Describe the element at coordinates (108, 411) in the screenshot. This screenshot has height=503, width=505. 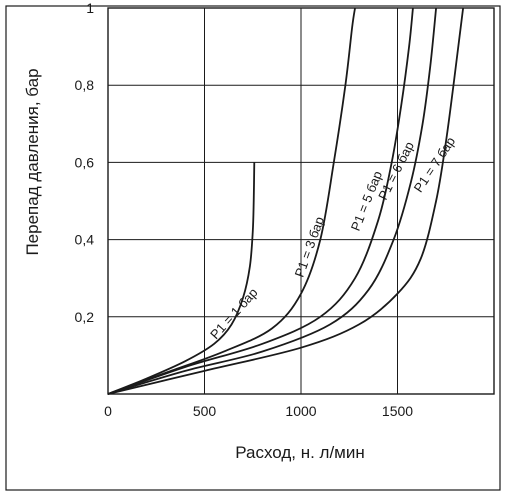
I see `x-tick-label: 0` at that location.